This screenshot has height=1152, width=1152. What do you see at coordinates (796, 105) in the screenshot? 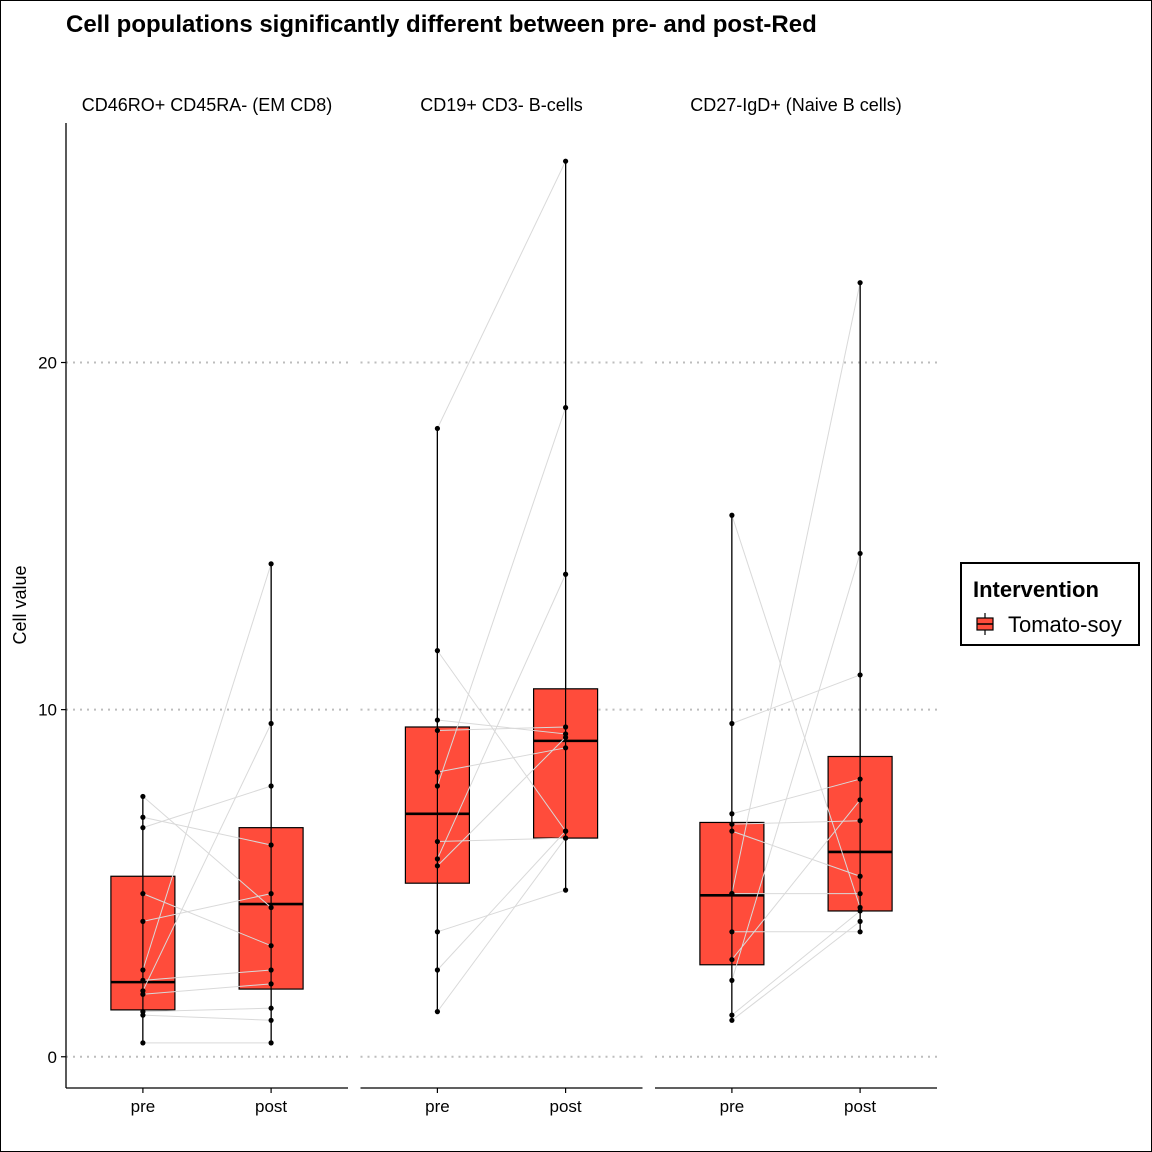
I see `facet-strip-label: CD27-IgD+ (Naive B cells)` at bounding box center [796, 105].